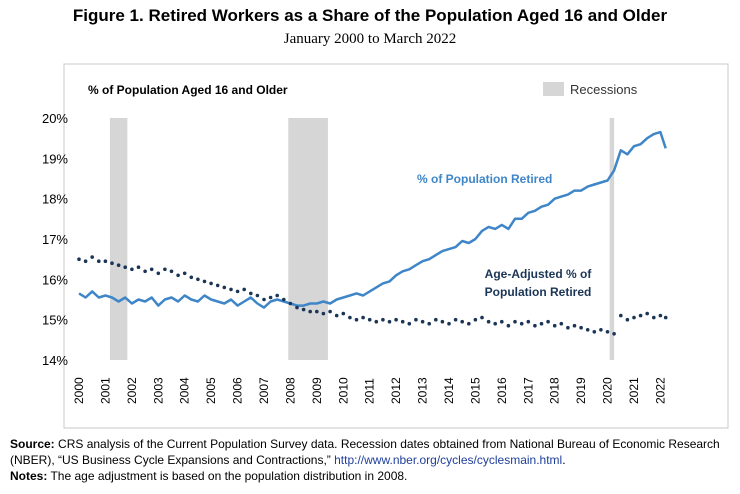  I want to click on x-tick-label-2006: 2006, so click(238, 390).